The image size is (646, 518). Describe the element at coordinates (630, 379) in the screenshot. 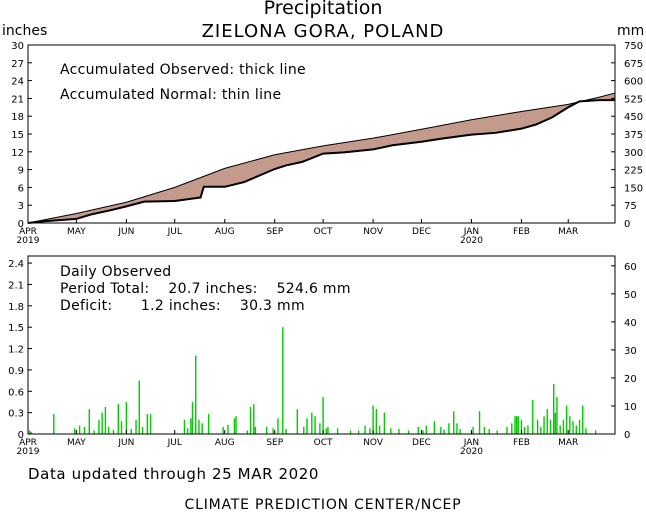

I see `bottom-right-tick-label: 20` at that location.